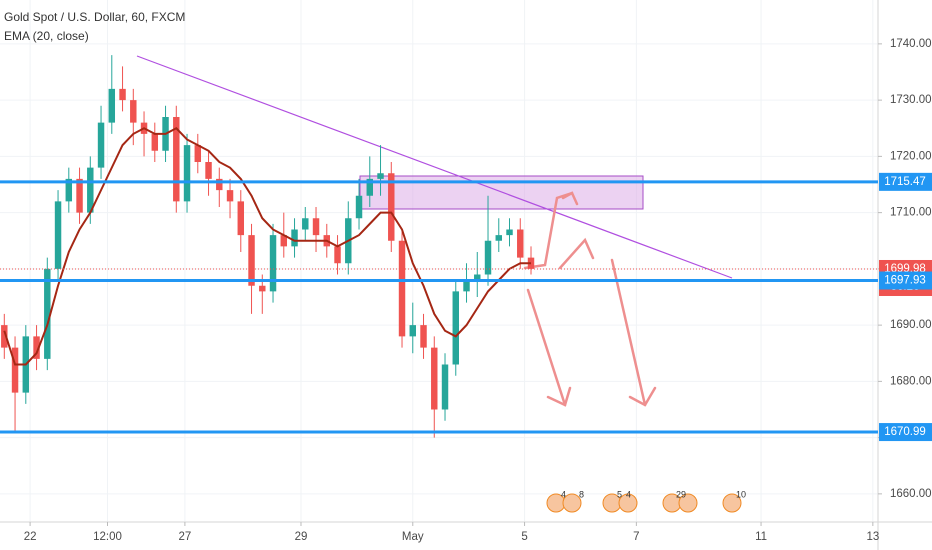  I want to click on price-label: 1715.47, so click(905, 182).